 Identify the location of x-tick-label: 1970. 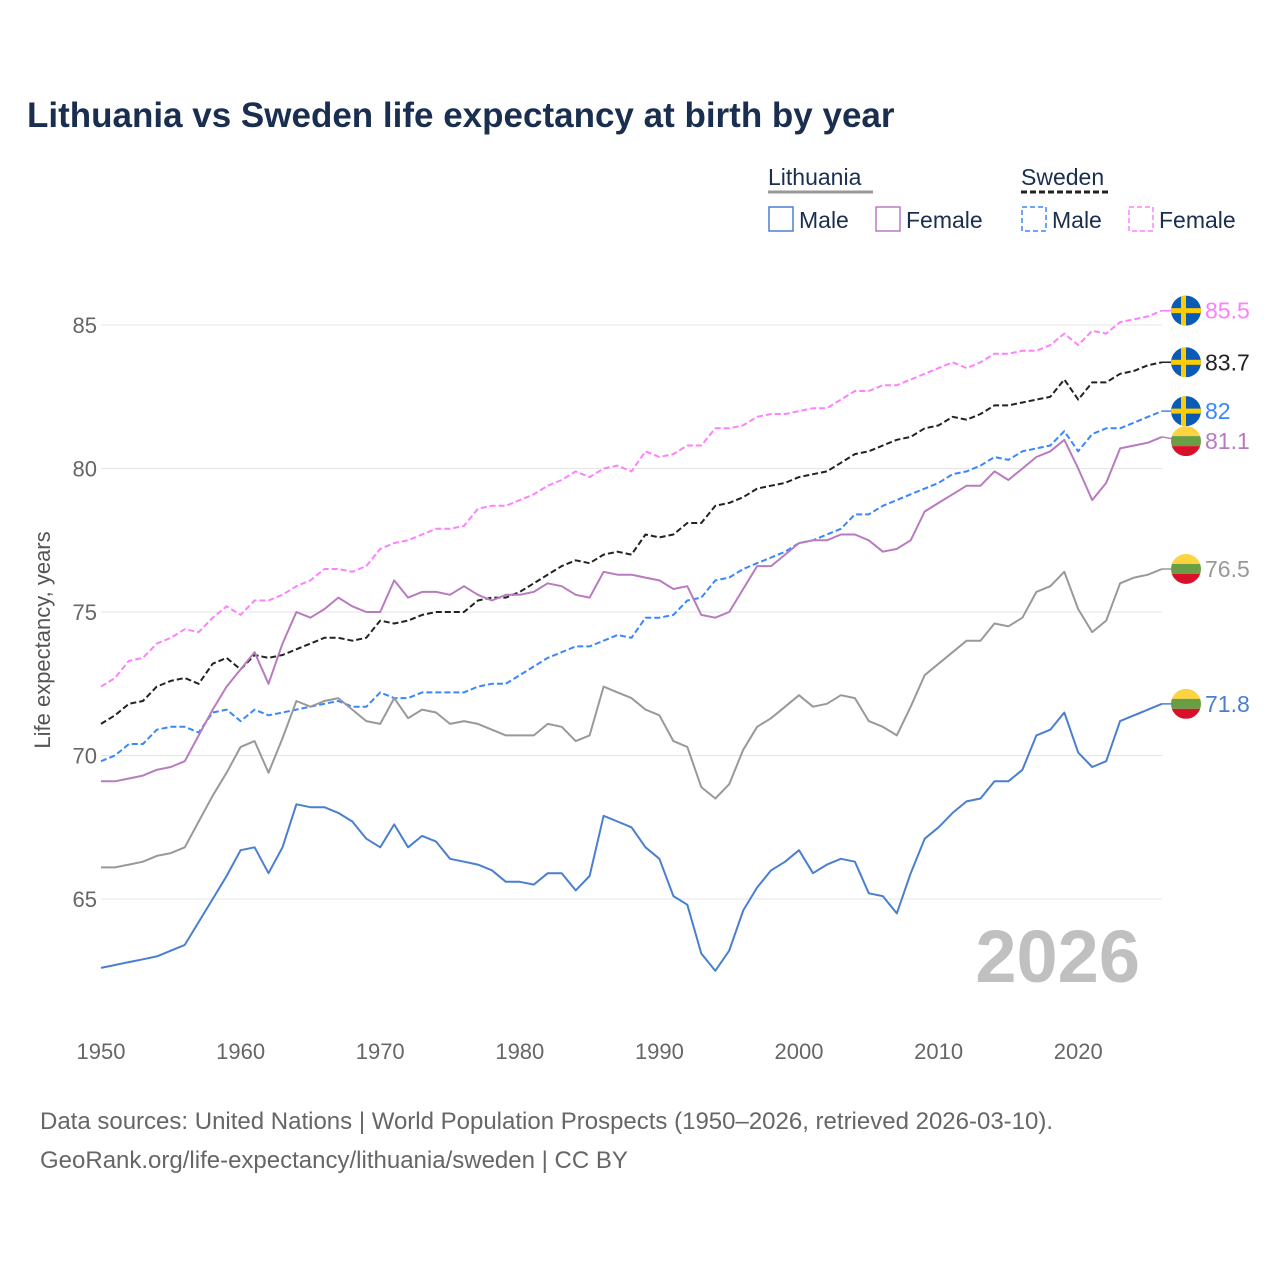
(380, 1051).